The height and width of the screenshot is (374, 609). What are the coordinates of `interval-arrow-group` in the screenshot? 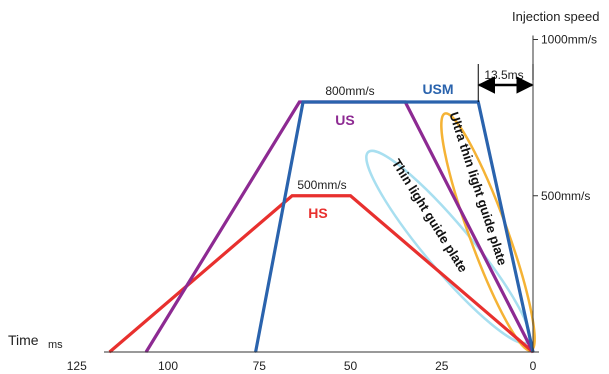 It's located at (505, 83).